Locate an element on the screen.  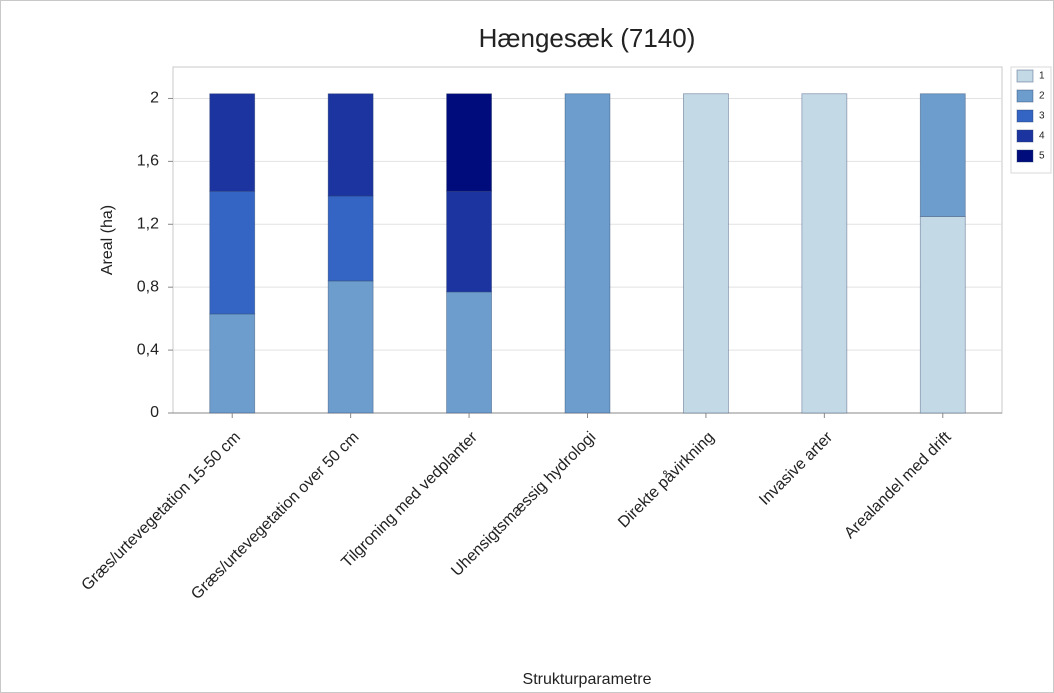
y-tick-label: 1,6 is located at coordinates (148, 161).